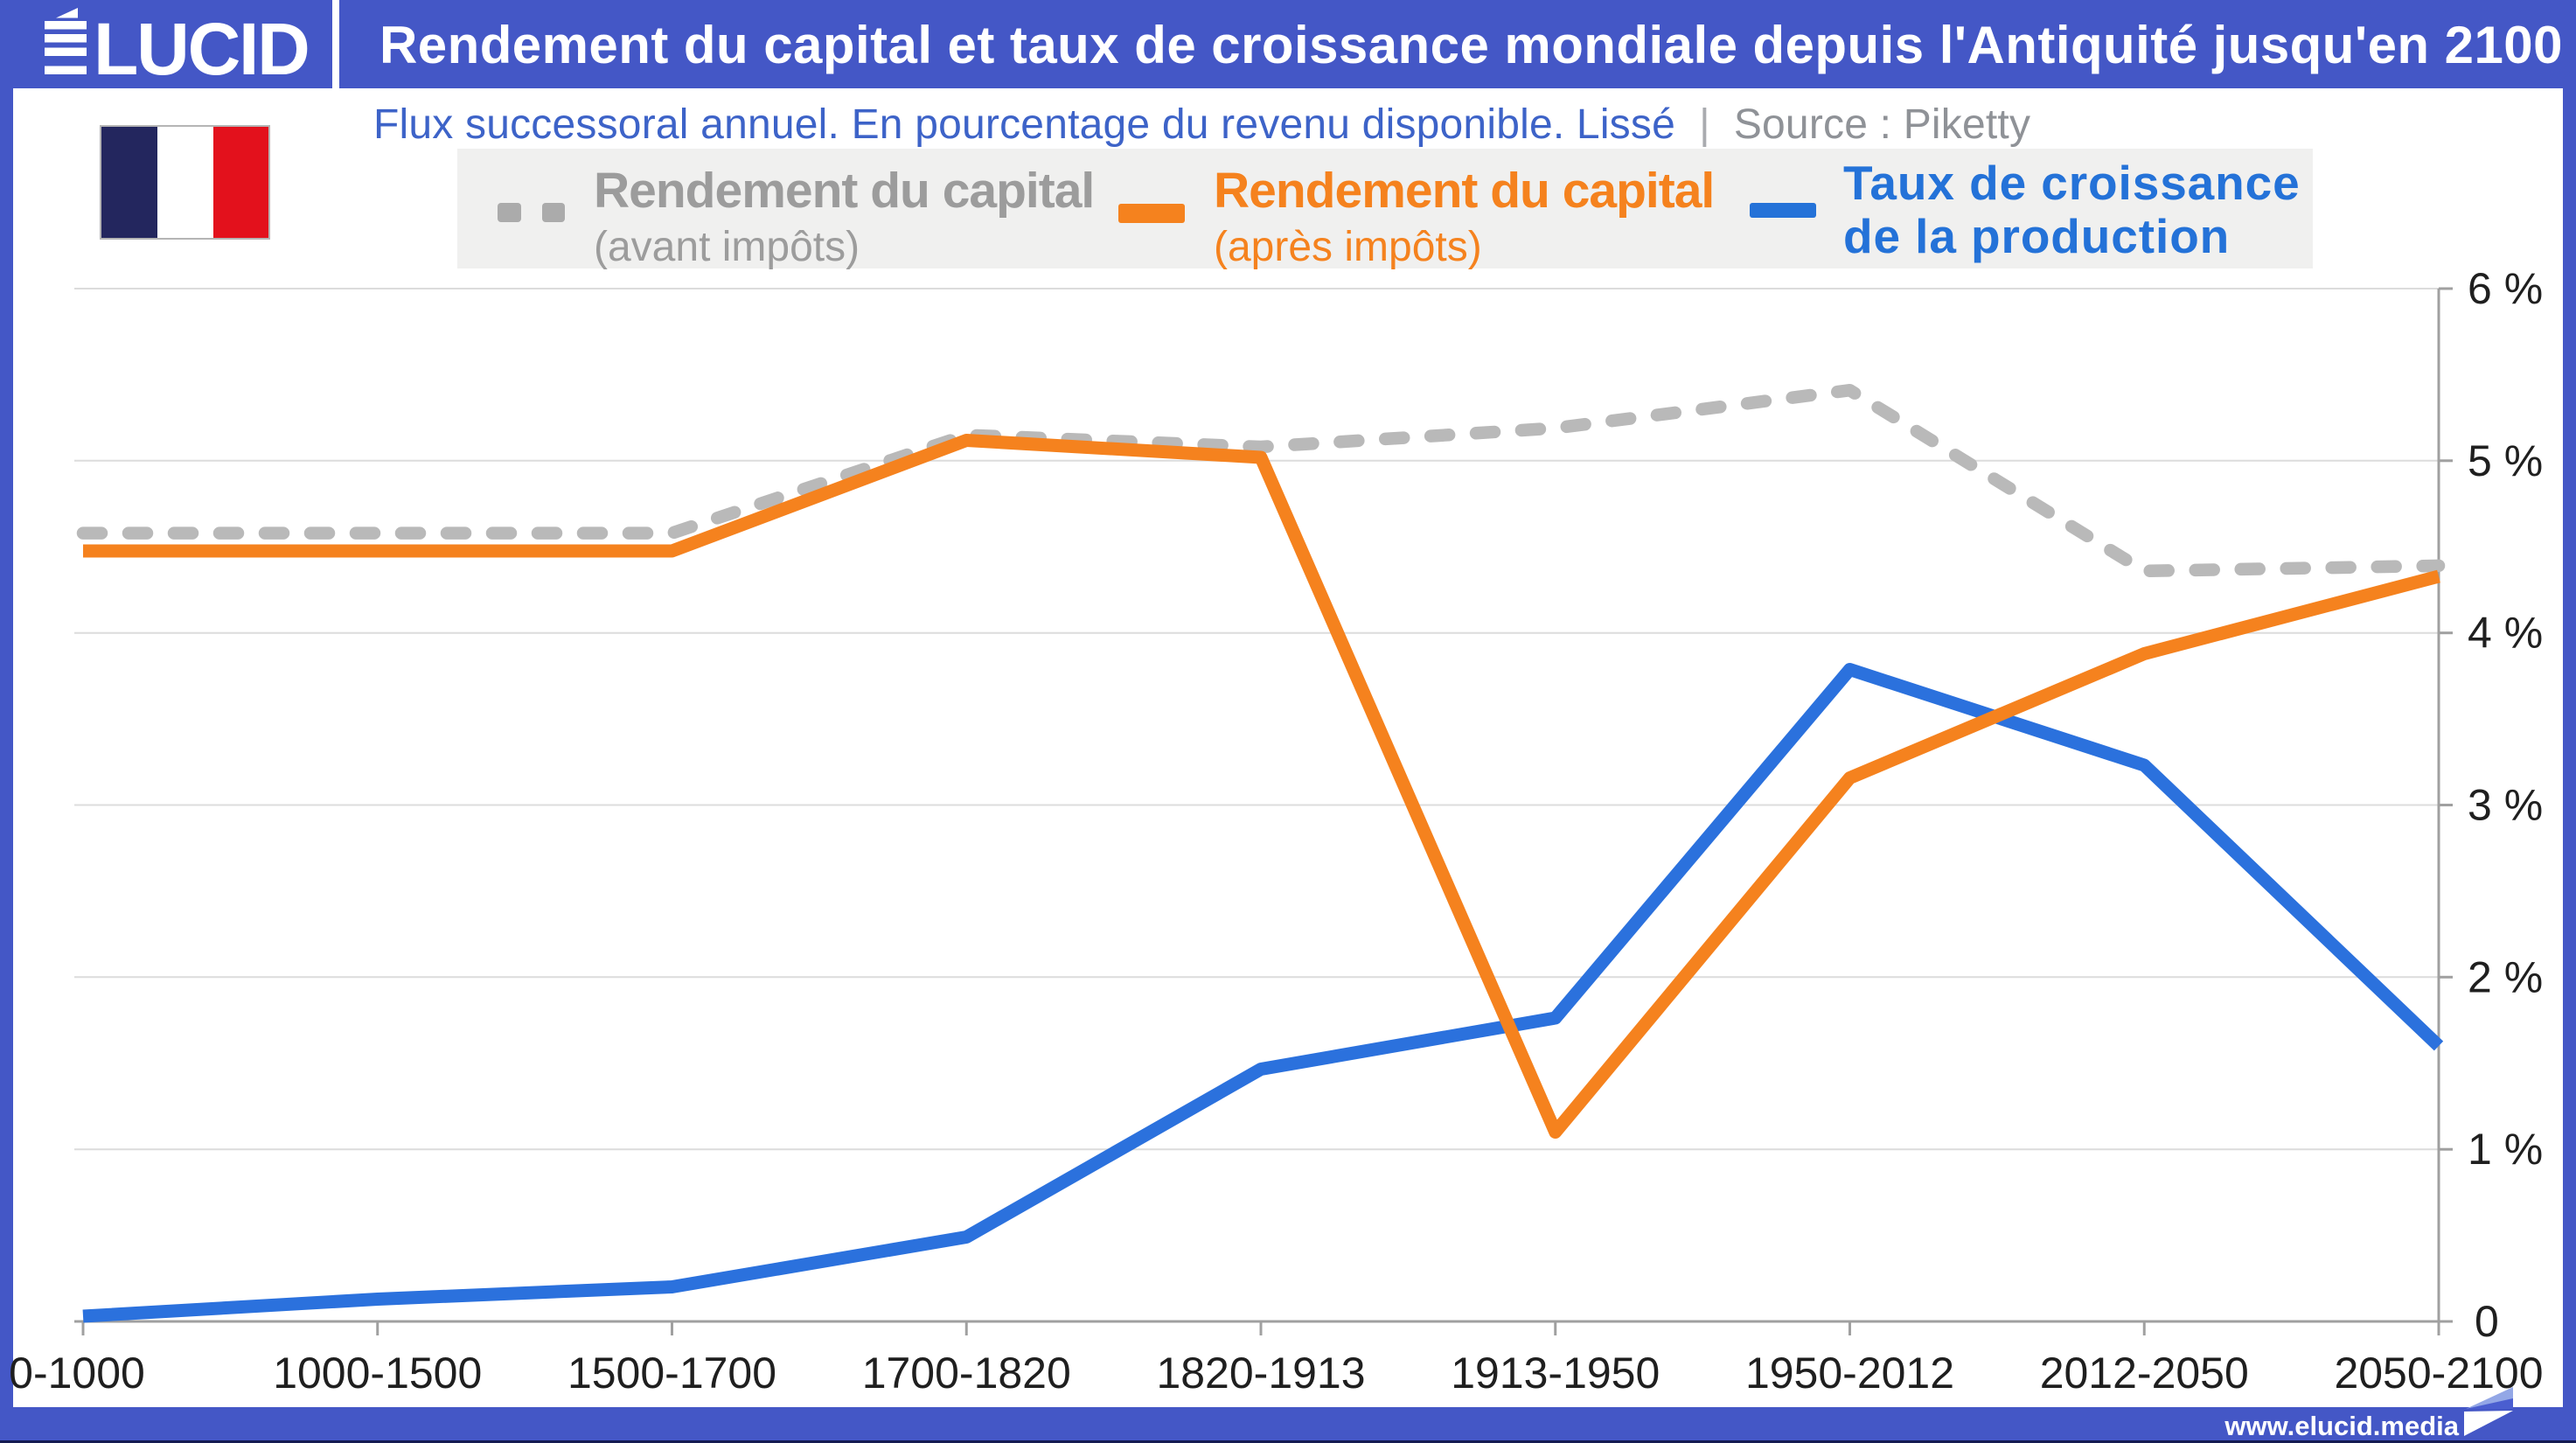 Image resolution: width=2576 pixels, height=1443 pixels. Describe the element at coordinates (2505, 976) in the screenshot. I see `svg-text: 2 %` at that location.